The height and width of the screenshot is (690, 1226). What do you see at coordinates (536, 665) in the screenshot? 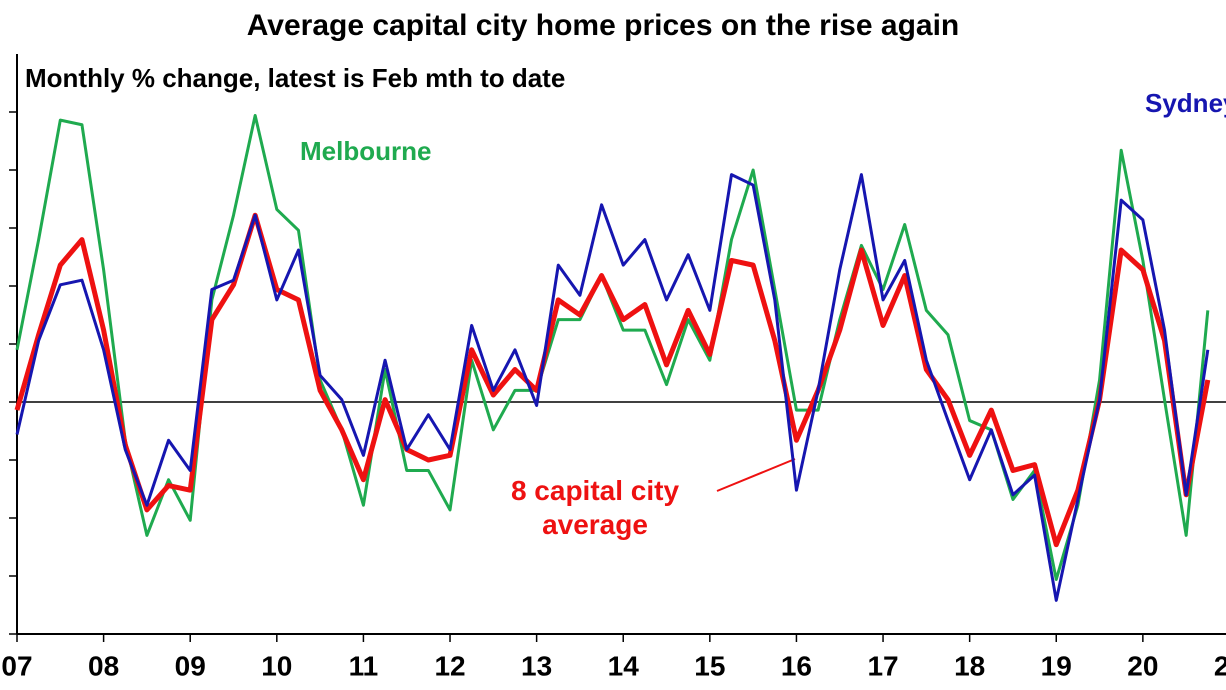
I see `x-tick-label: 13` at bounding box center [536, 665].